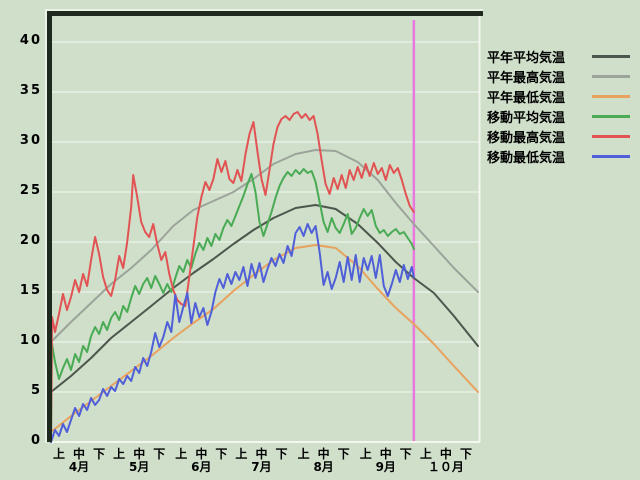  Describe the element at coordinates (343, 454) in the screenshot. I see `x-tick-label-14: 下` at that location.